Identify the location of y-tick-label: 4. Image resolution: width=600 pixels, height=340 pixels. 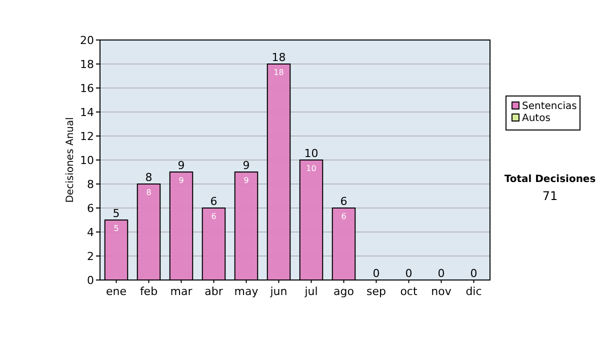
(90, 232).